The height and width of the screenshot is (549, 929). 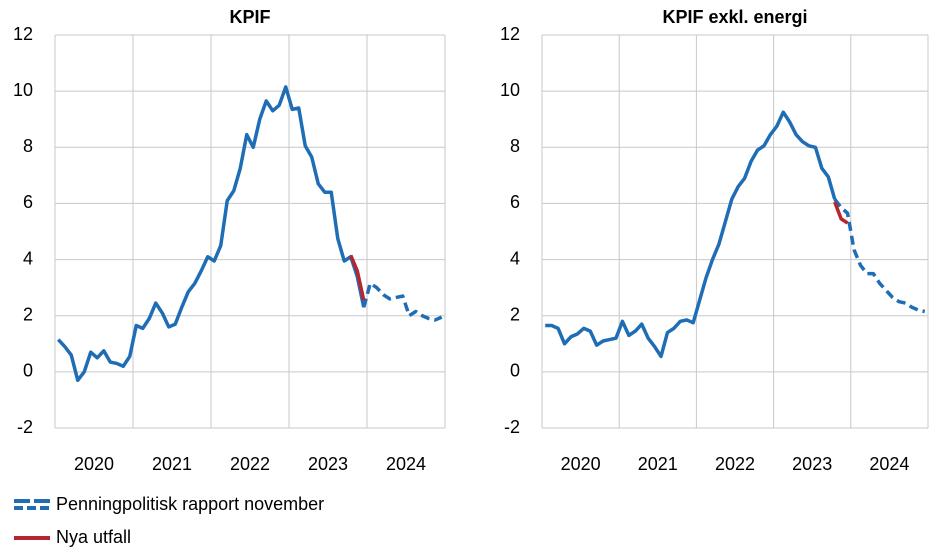 What do you see at coordinates (734, 17) in the screenshot?
I see `chart-title: KPIF exkl. energi` at bounding box center [734, 17].